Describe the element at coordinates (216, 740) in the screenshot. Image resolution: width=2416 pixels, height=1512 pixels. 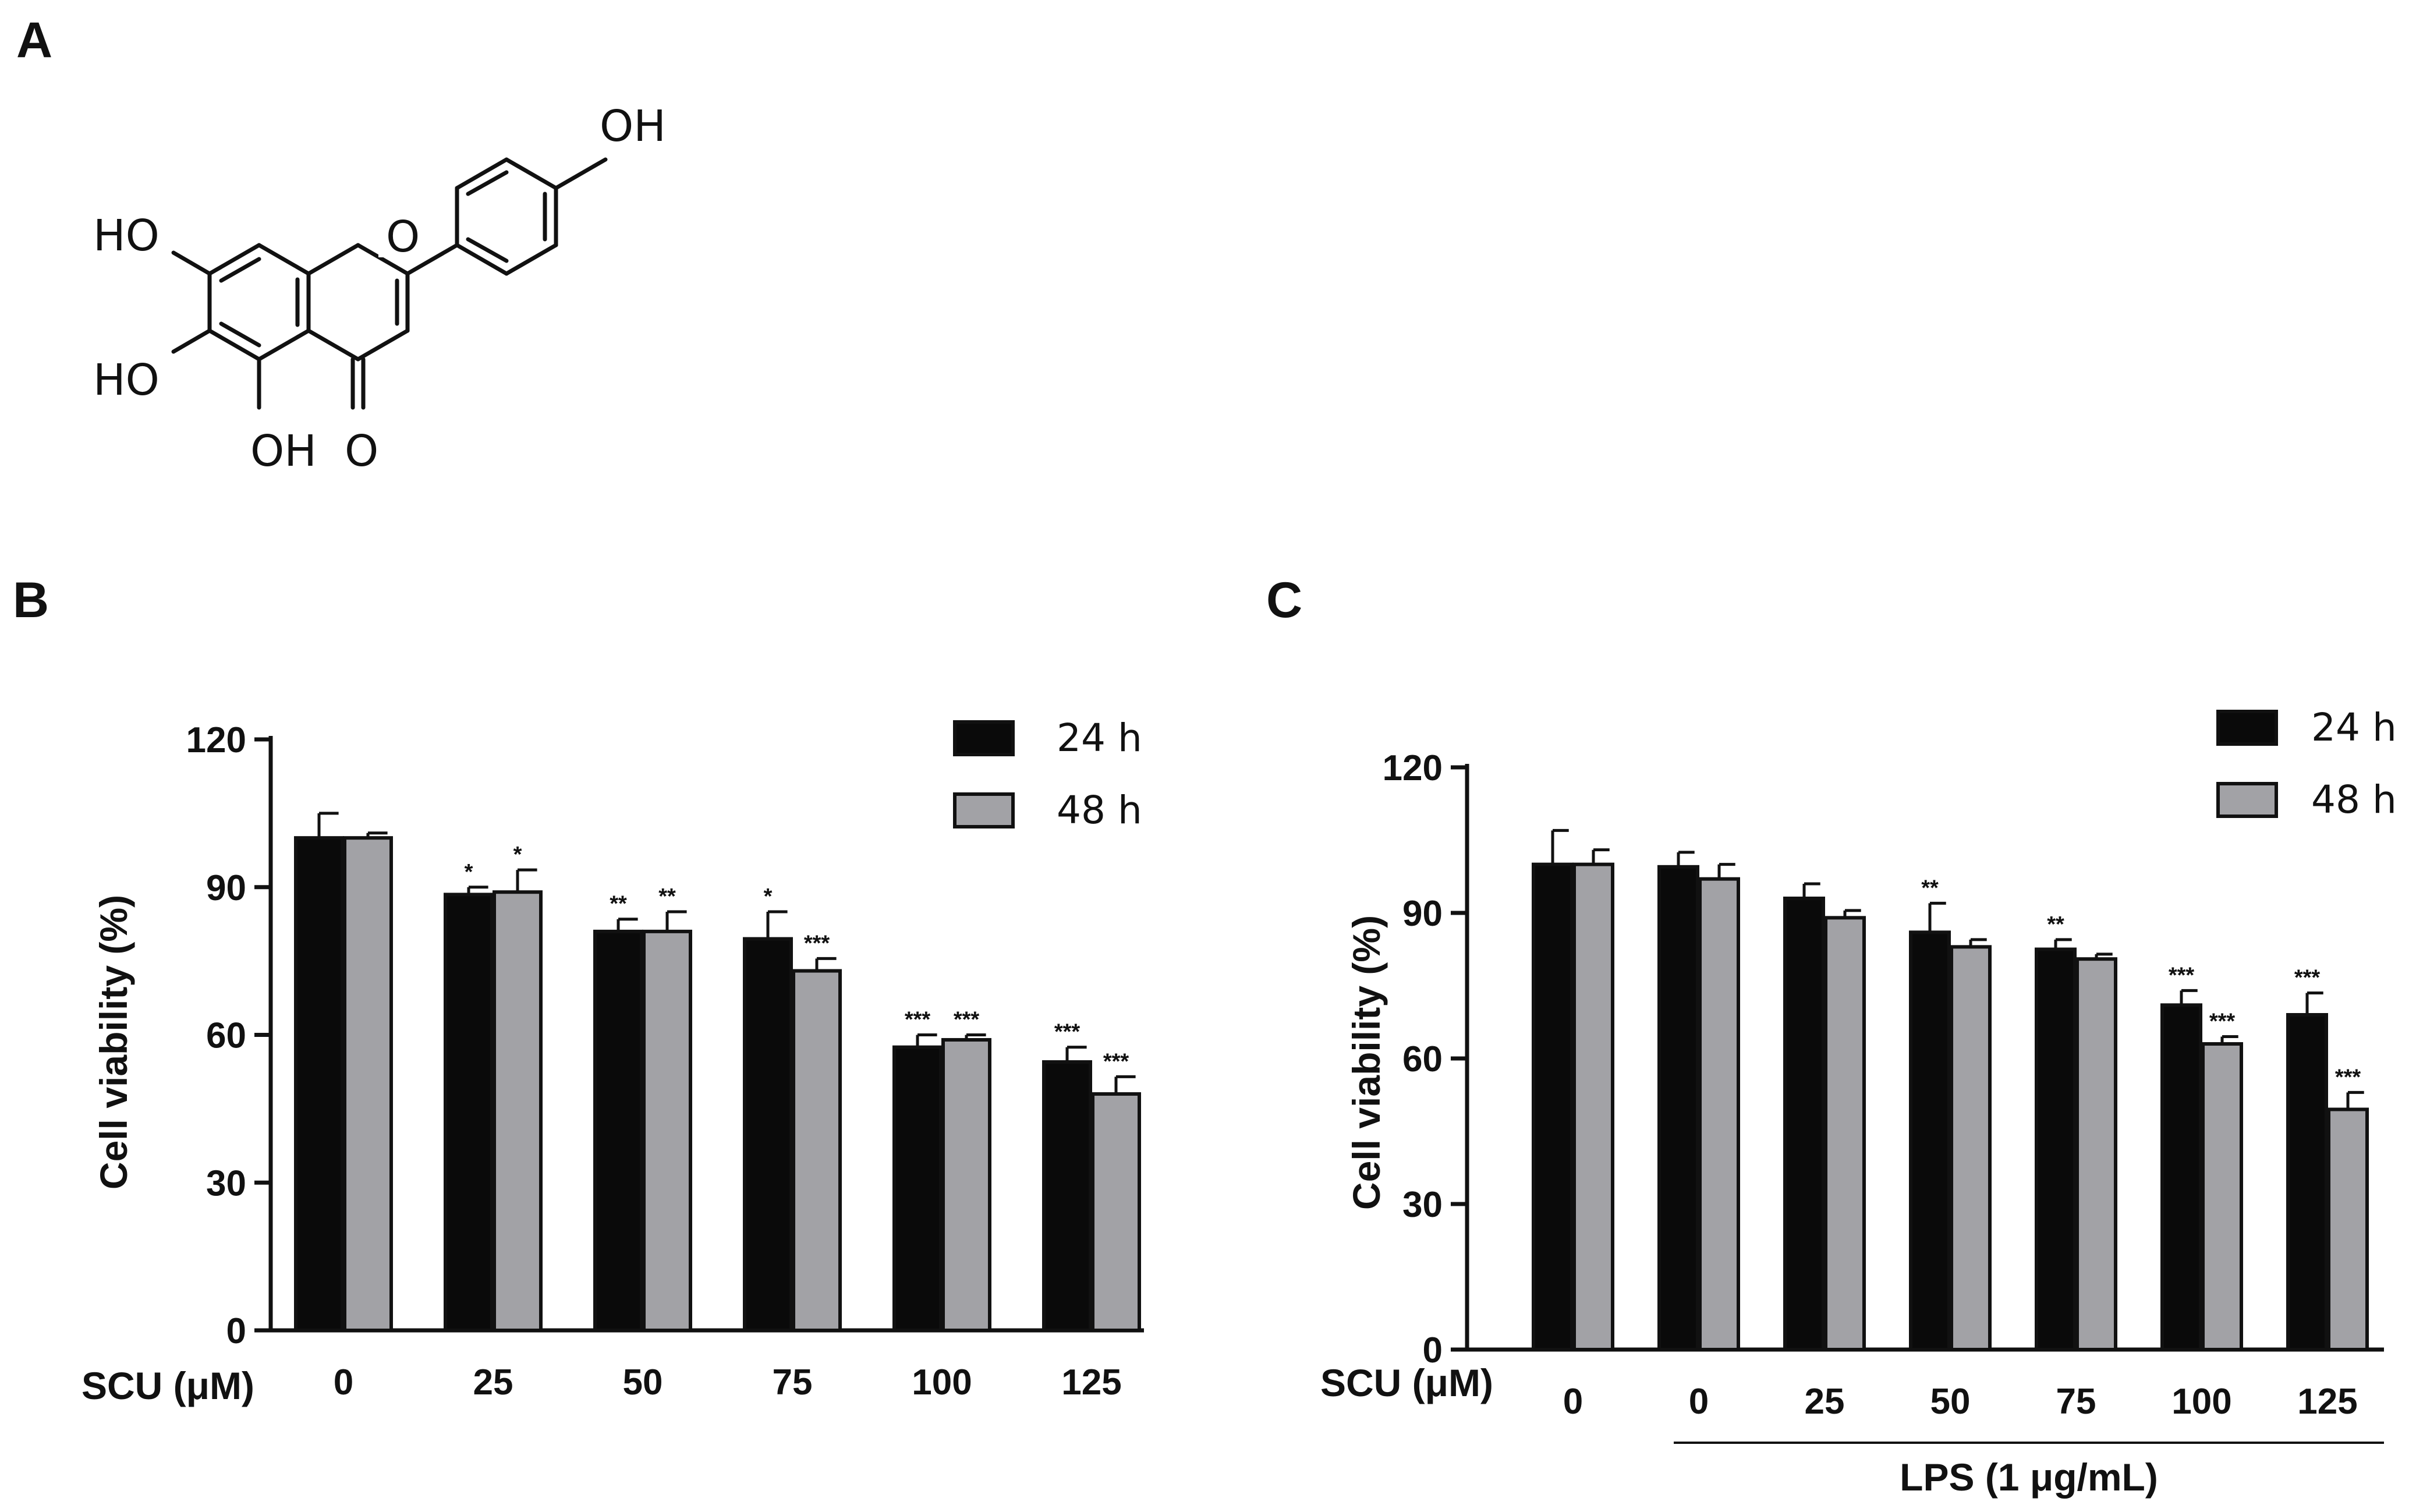
I see `chart-b-y-tick-label: 120` at that location.